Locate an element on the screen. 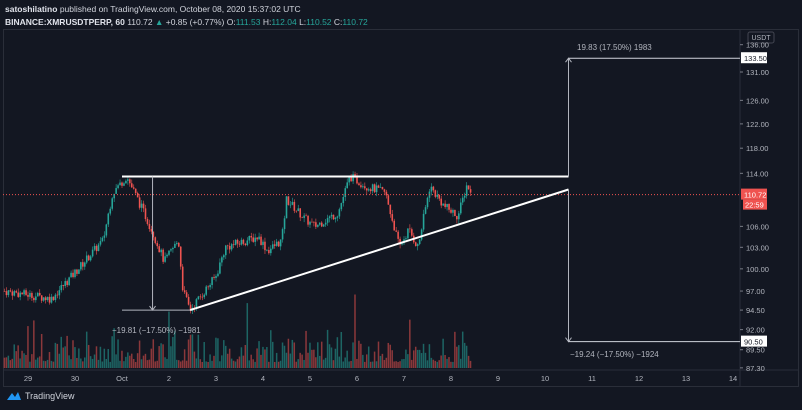 The height and width of the screenshot is (410, 802). x-tick-label: 7 is located at coordinates (404, 378).